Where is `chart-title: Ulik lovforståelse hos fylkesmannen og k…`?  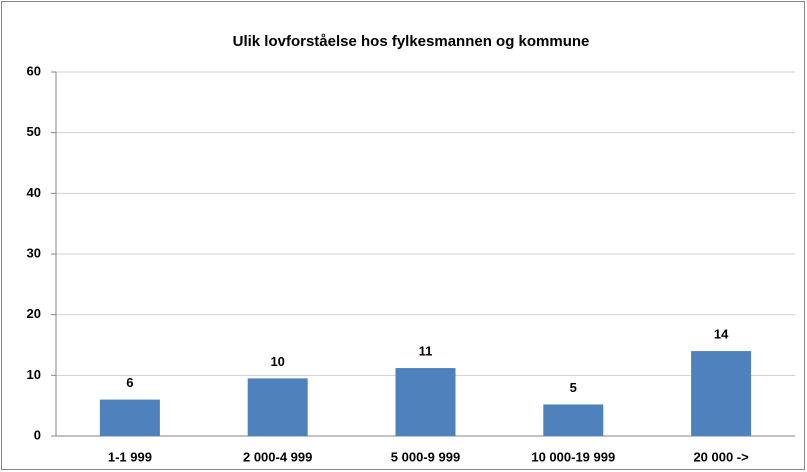
chart-title: Ulik lovforståelse hos fylkesmannen og k… is located at coordinates (411, 41).